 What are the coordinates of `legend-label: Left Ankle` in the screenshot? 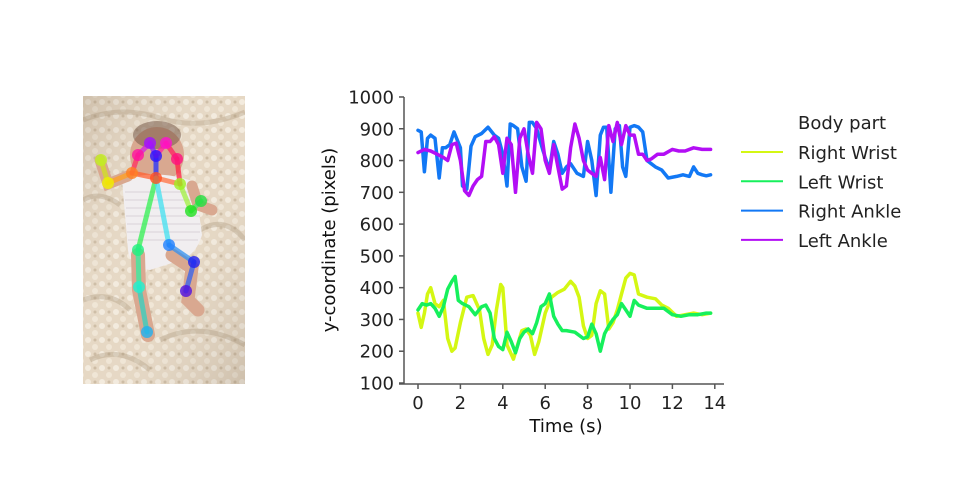 It's located at (843, 241).